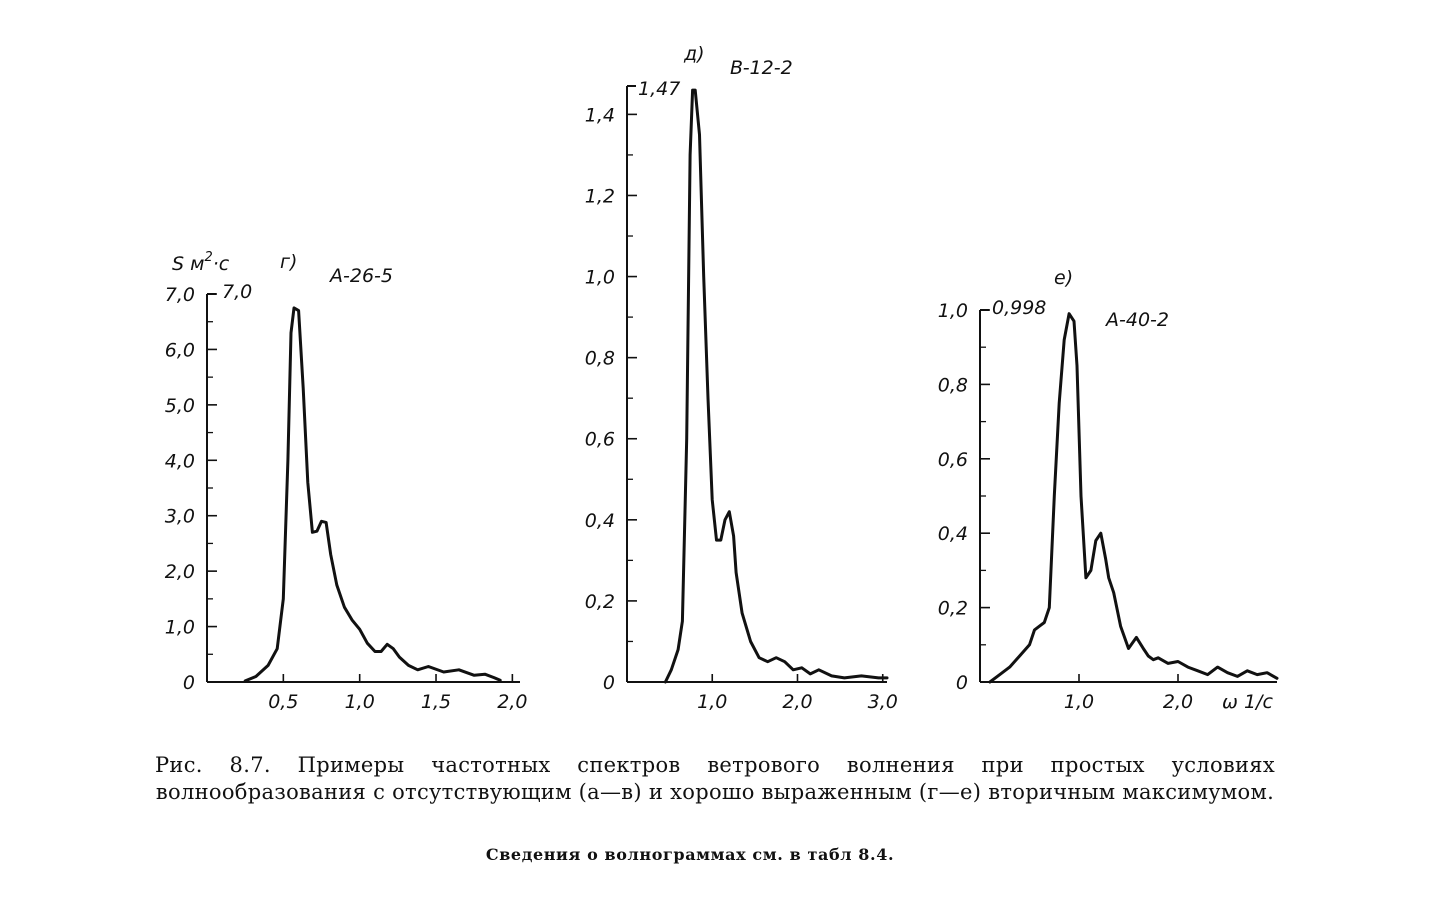 This screenshot has height=907, width=1454. I want to click on y-tick-label: 1,2, so click(600, 196).